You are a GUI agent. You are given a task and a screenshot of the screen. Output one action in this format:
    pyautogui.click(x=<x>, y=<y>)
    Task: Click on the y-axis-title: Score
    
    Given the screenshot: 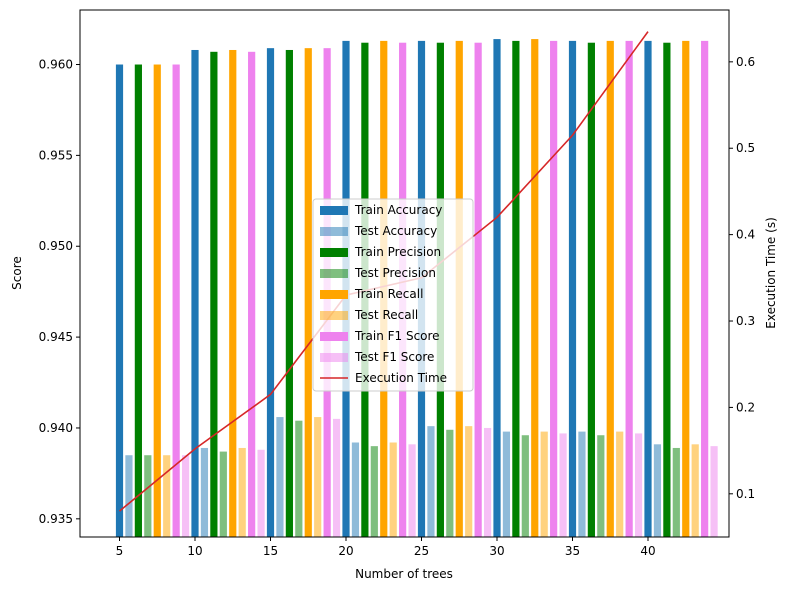 What is the action you would take?
    pyautogui.click(x=17, y=273)
    